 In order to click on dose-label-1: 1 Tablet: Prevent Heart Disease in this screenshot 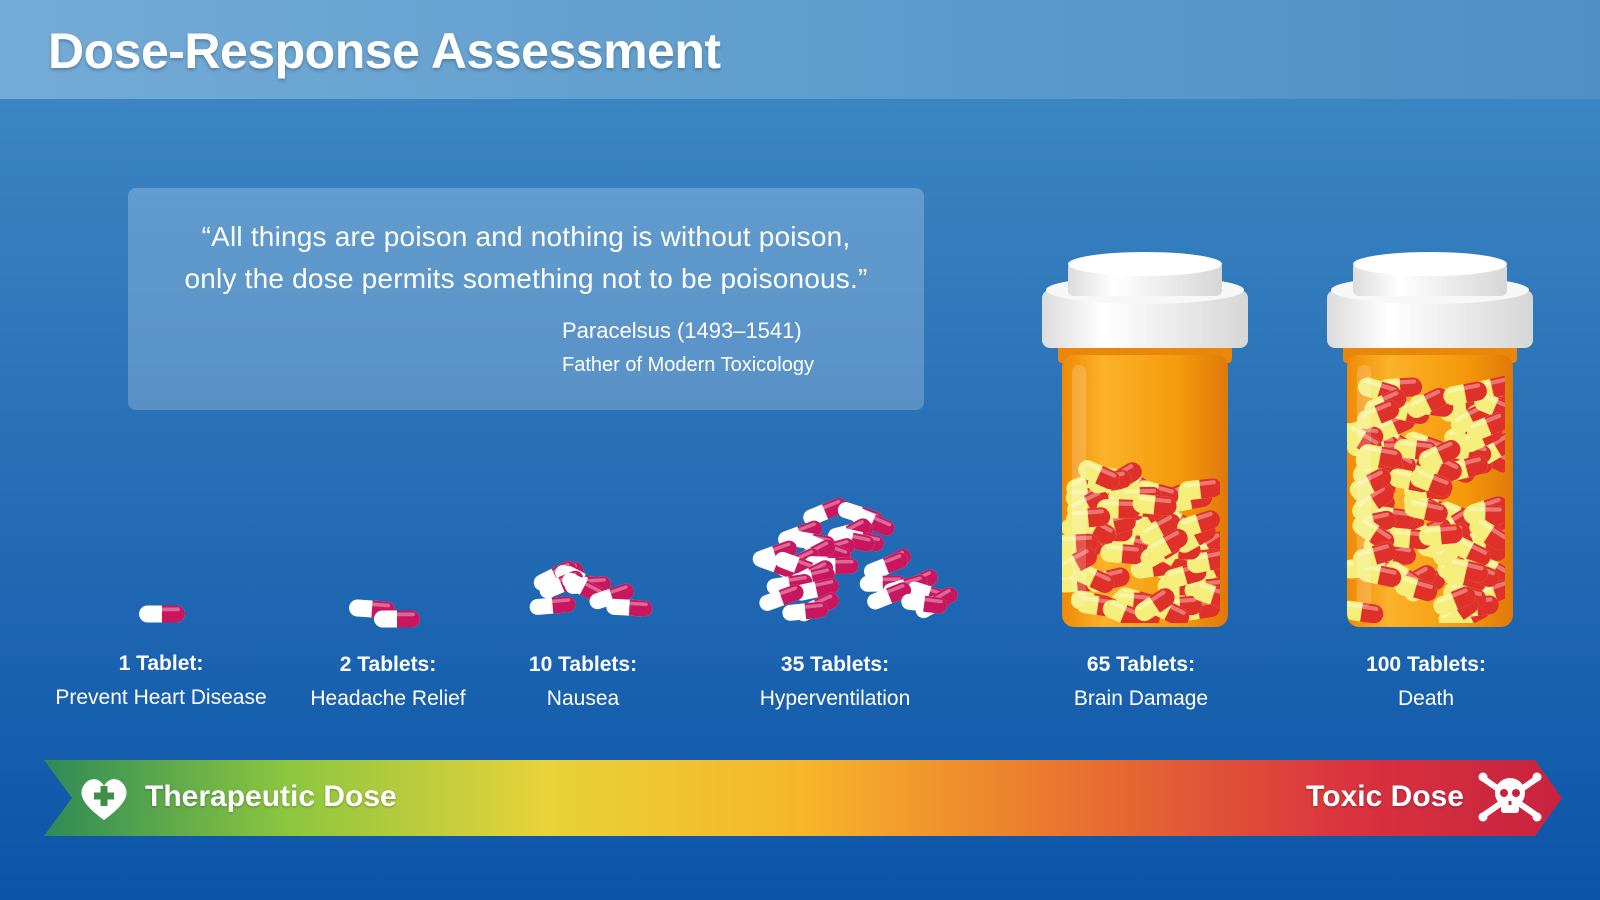, I will do `click(161, 681)`.